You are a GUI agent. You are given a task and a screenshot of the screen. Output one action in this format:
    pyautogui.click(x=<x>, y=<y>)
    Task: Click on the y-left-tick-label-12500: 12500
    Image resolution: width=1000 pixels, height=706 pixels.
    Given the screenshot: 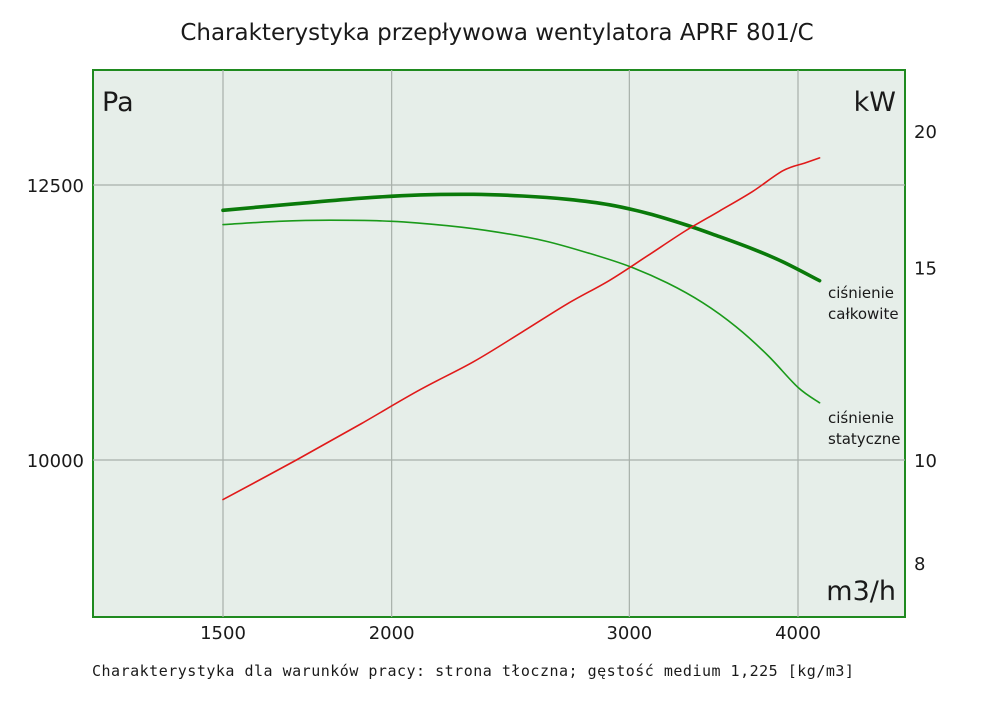 What is the action you would take?
    pyautogui.click(x=55, y=186)
    